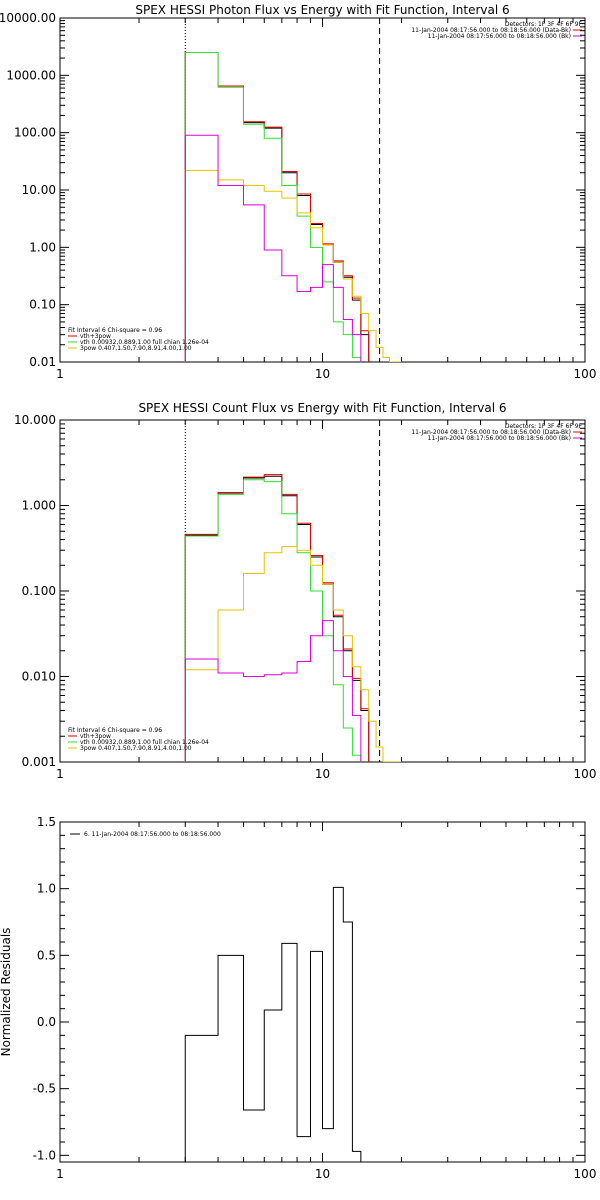 Image resolution: width=600 pixels, height=1200 pixels. Describe the element at coordinates (35, 420) in the screenshot. I see `y-tick-label: 10.000` at that location.